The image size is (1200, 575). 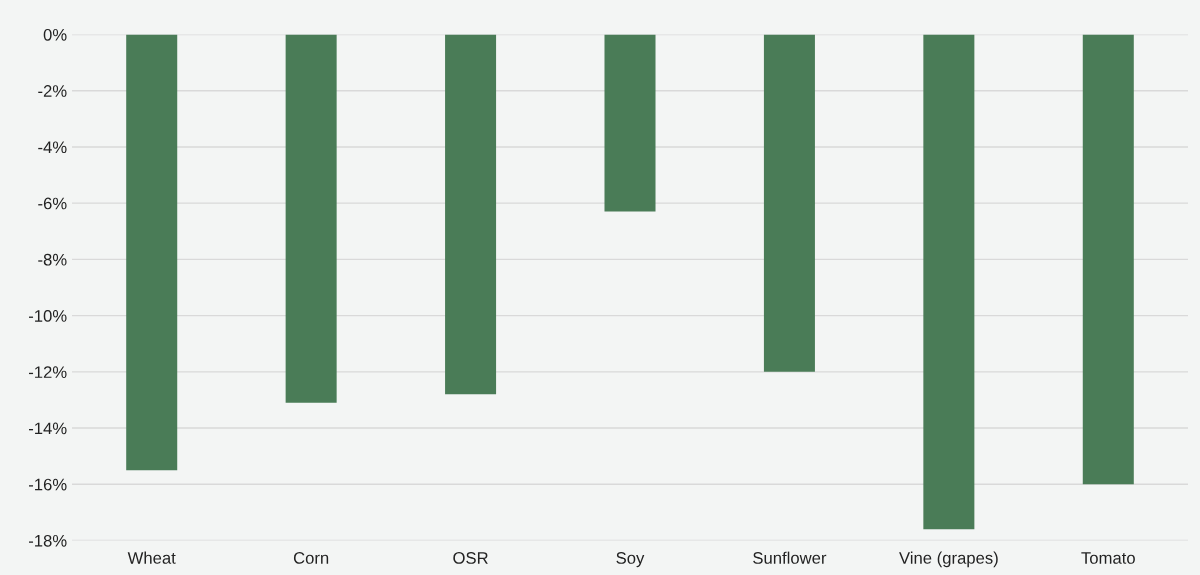 I want to click on y-tick-label: -12%, so click(x=47, y=372).